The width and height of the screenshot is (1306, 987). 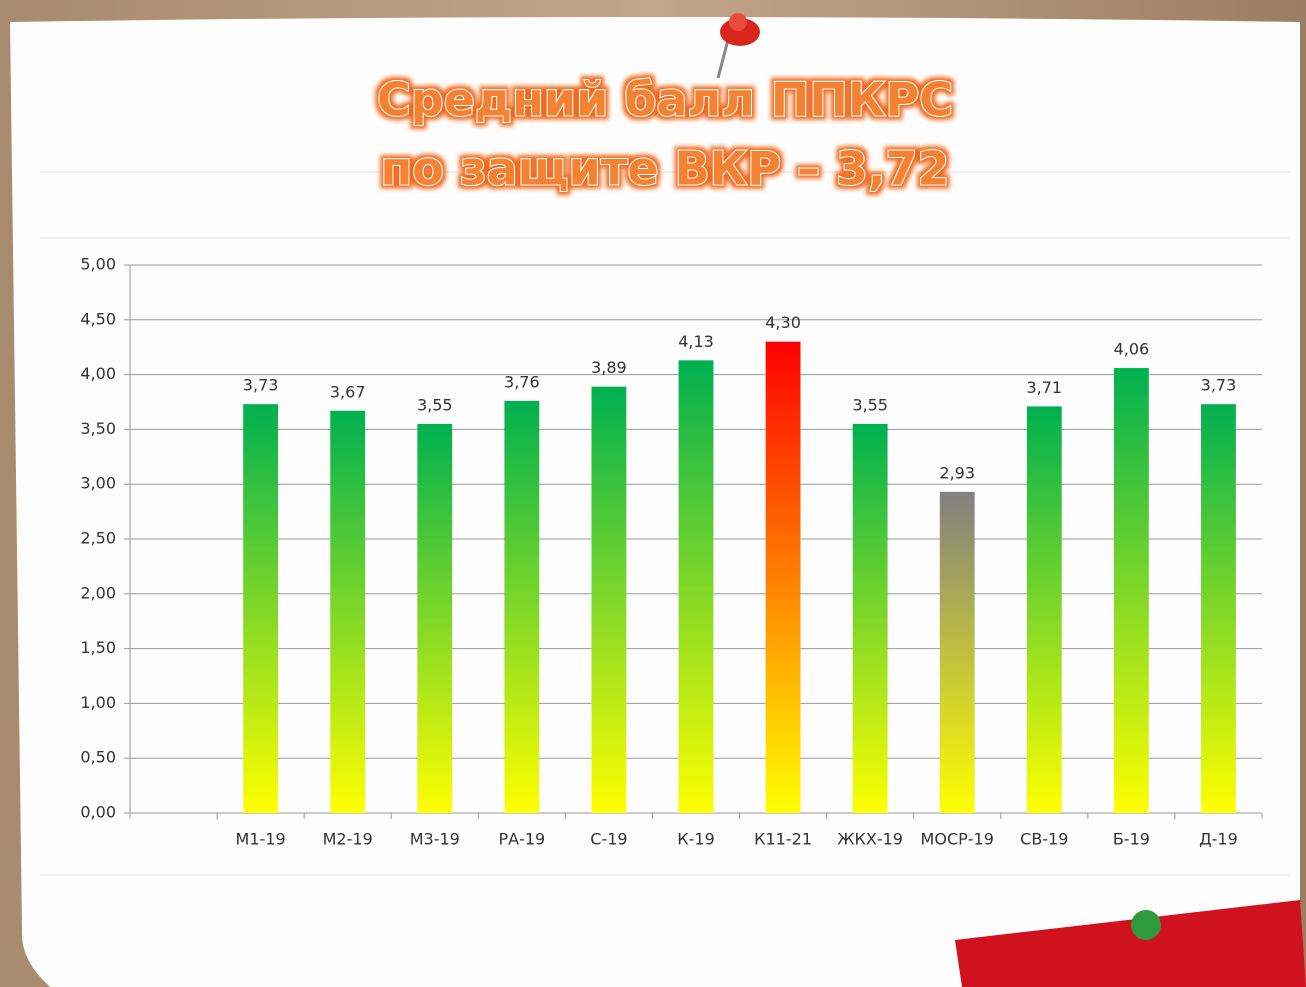 I want to click on data-label: 3,71, so click(x=1044, y=387).